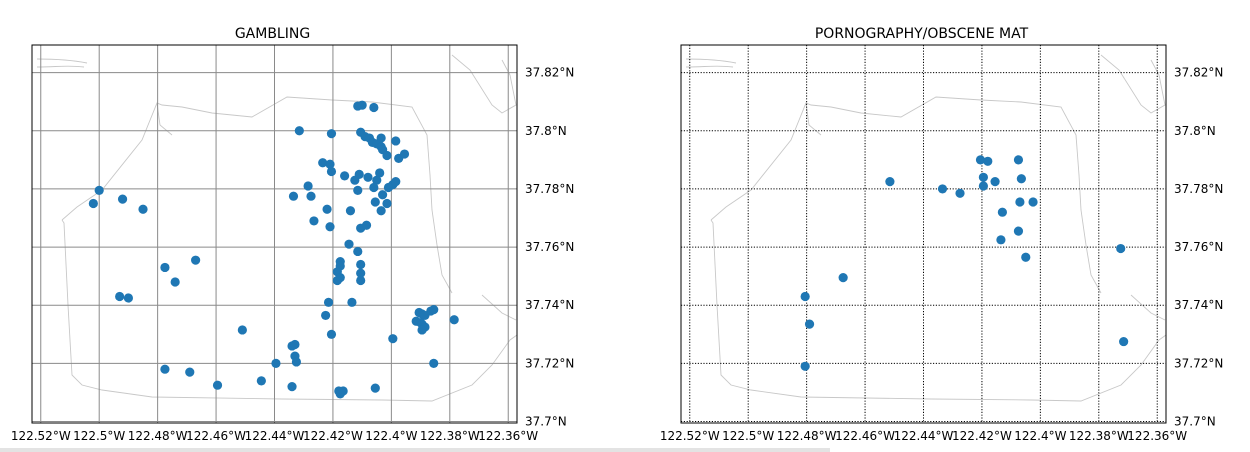 The width and height of the screenshot is (1250, 452). Describe the element at coordinates (391, 436) in the screenshot. I see `x-tick-label: 122.4°W` at that location.